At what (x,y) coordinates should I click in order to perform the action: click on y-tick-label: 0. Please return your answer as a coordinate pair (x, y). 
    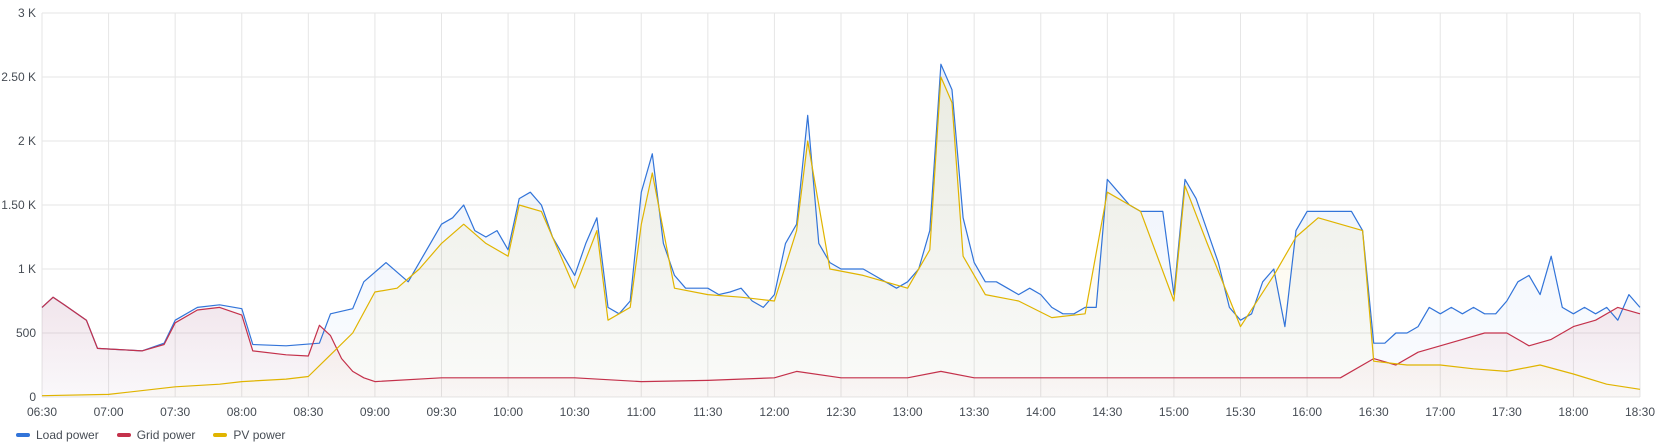
    Looking at the image, I should click on (32, 397).